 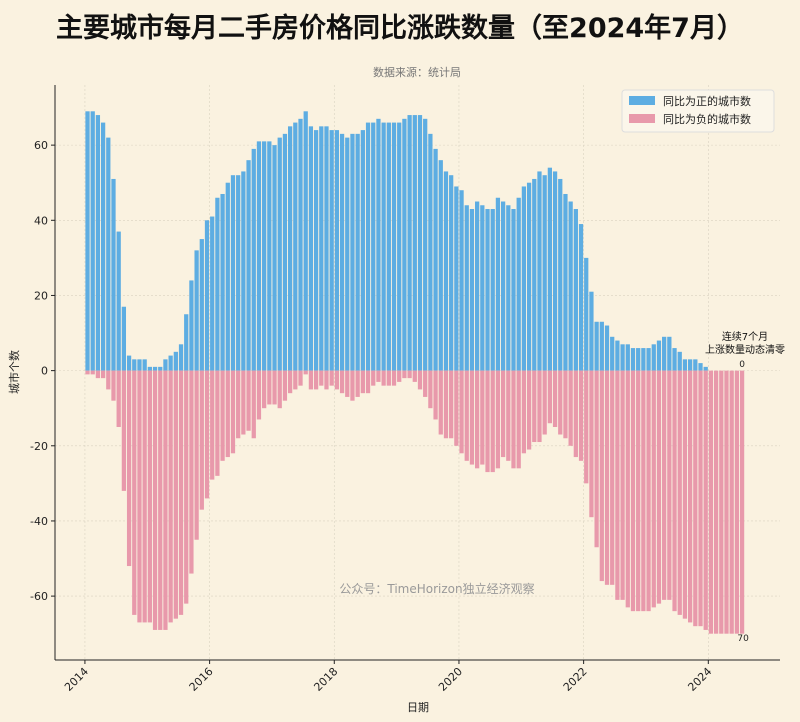 What do you see at coordinates (400, 28) in the screenshot?
I see `chart-title: 主要城市每月二手房价格同比涨跌数量（至2024年7月）` at bounding box center [400, 28].